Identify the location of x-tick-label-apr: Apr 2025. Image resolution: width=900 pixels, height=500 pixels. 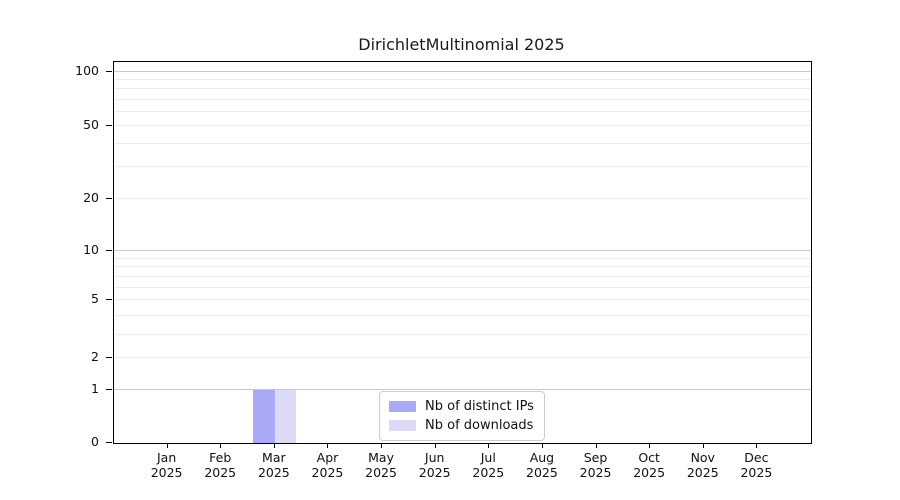
(327, 465).